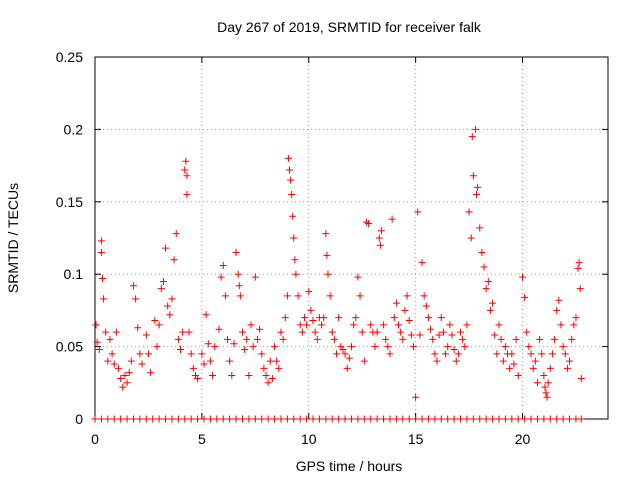  Describe the element at coordinates (309, 439) in the screenshot. I see `x-tick-label: 10` at that location.